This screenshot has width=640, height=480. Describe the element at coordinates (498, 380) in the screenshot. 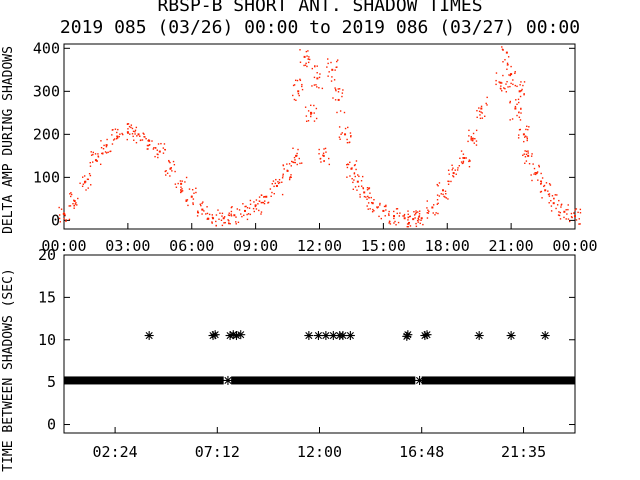

I see `bottom-band-segment` at that location.